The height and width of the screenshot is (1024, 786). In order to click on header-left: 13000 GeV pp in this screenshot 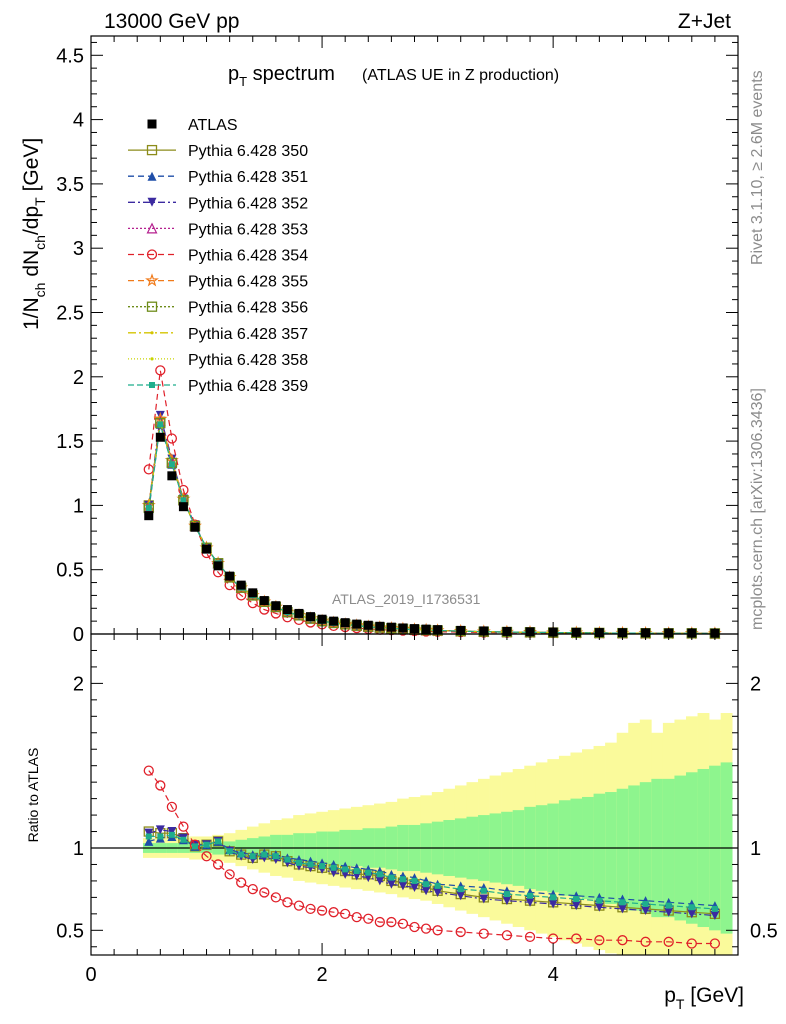, I will do `click(171, 21)`.